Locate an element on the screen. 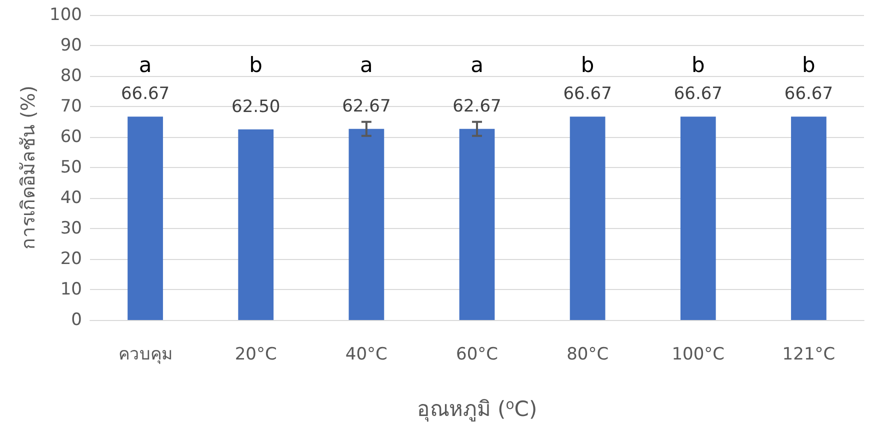 This screenshot has width=886, height=430. y-tick-label: 70 is located at coordinates (71, 106).